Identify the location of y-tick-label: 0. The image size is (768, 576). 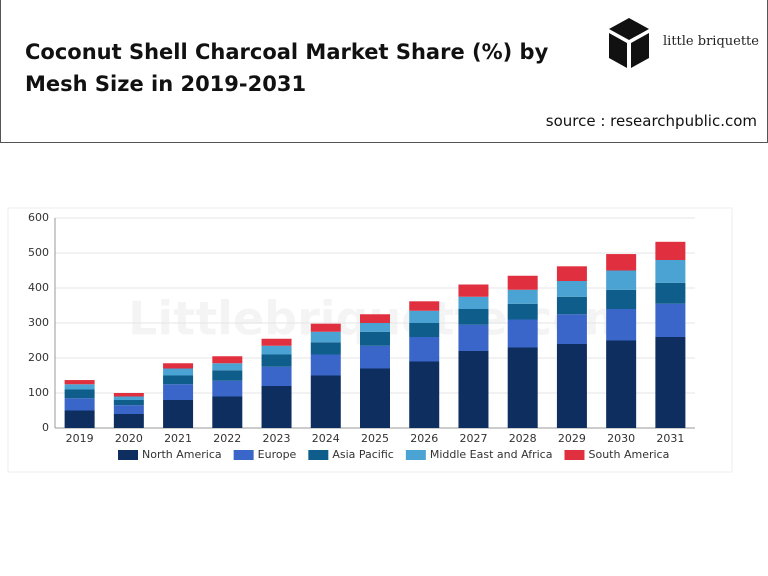
(45, 427).